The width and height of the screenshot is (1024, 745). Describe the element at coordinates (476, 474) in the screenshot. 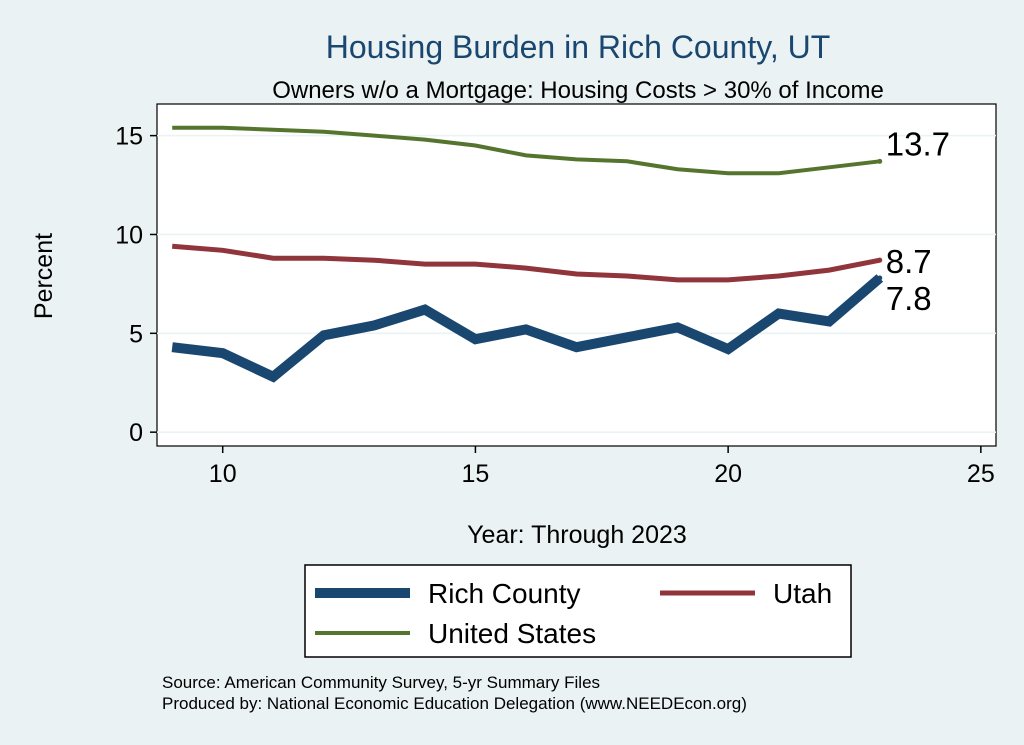

I see `x-tick-label: 15` at that location.